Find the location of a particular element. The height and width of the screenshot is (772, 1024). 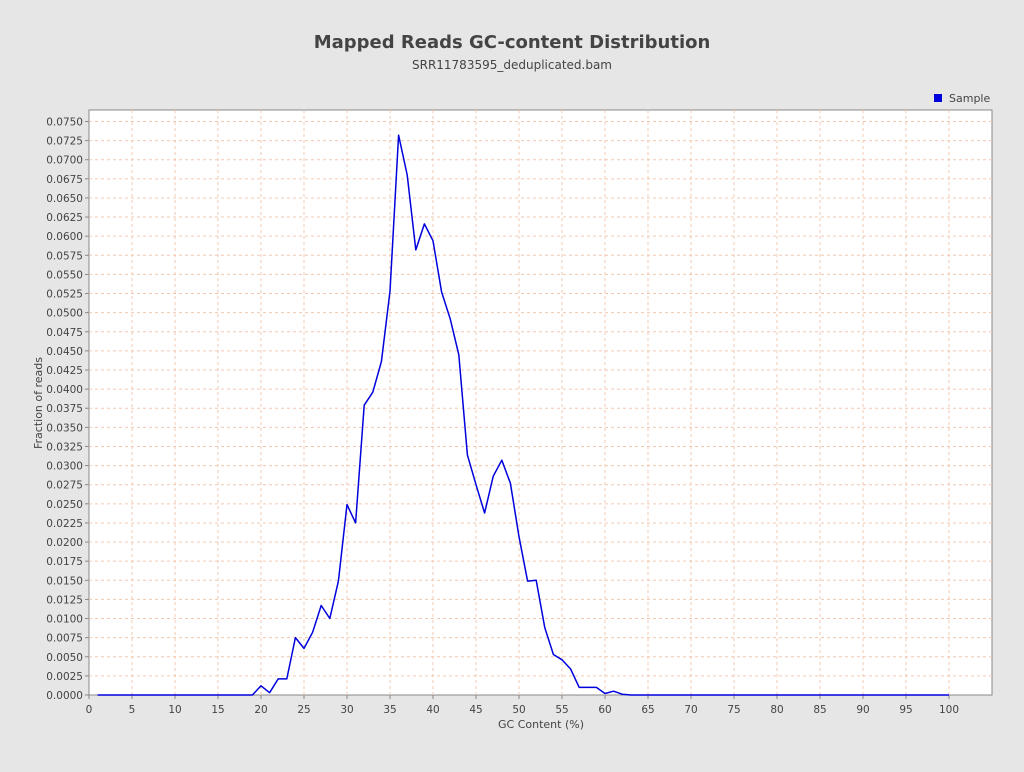

x-tick-label: 25 is located at coordinates (303, 710).